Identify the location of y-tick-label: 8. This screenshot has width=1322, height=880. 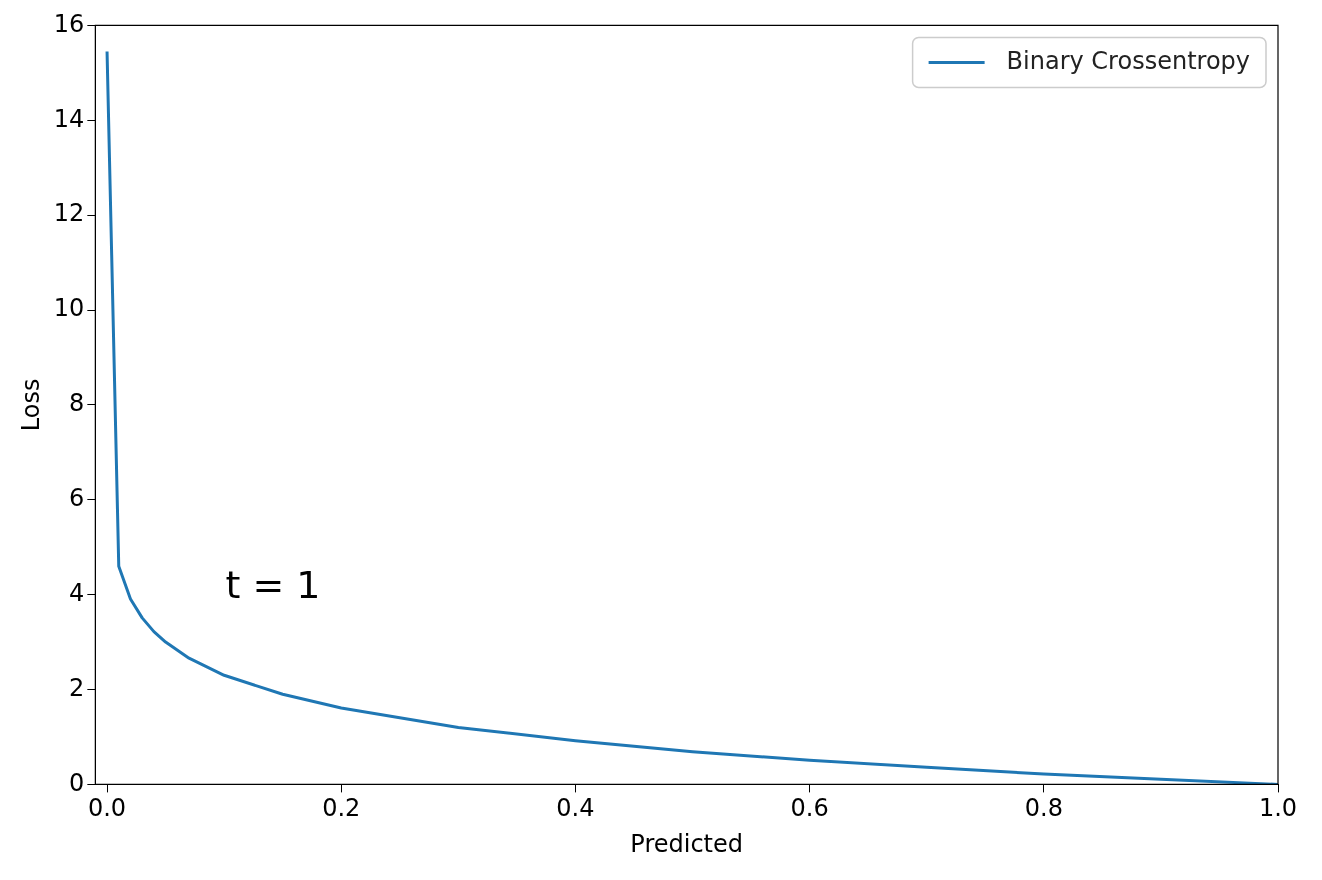
(77, 403).